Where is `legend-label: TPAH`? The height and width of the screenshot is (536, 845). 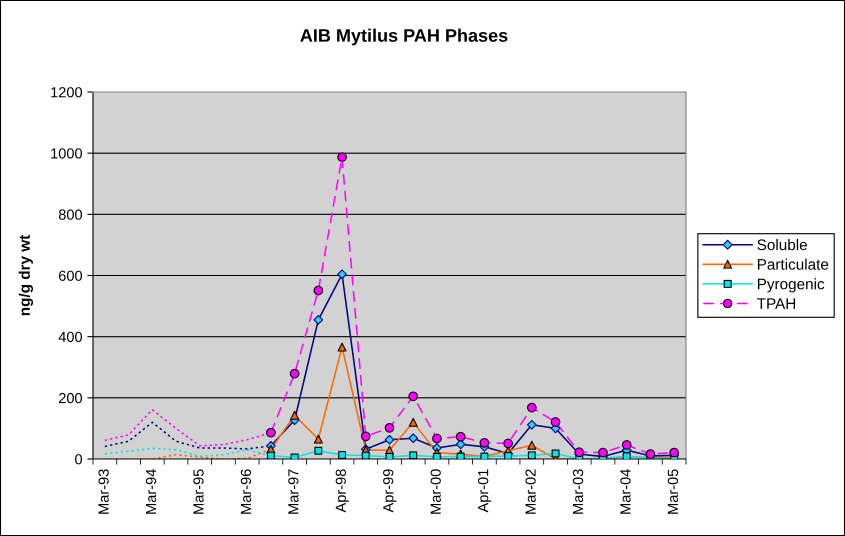
legend-label: TPAH is located at coordinates (776, 303).